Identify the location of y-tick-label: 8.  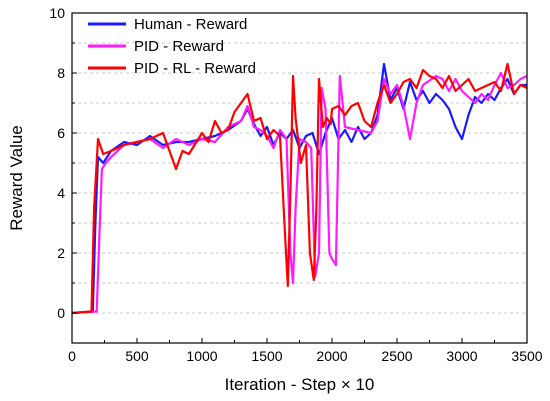
(61, 73).